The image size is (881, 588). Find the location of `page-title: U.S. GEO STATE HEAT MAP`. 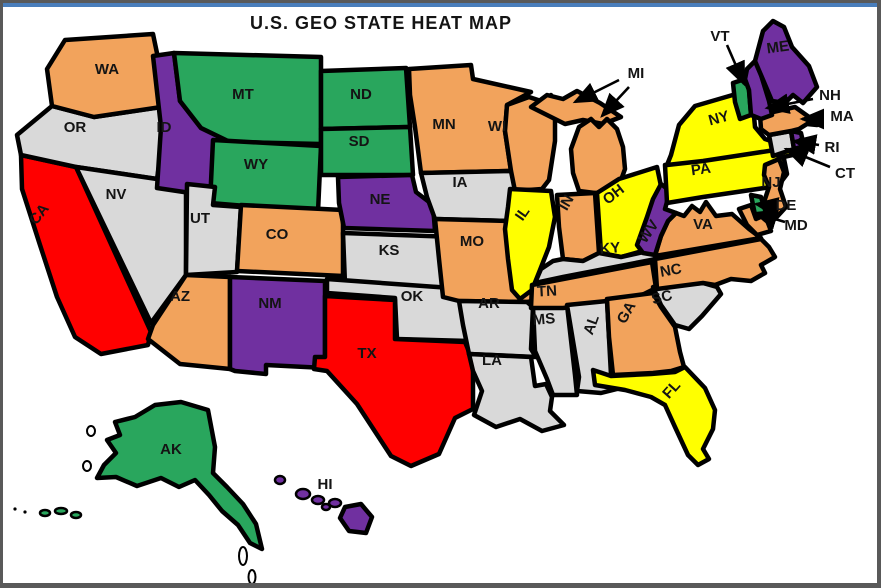

page-title: U.S. GEO STATE HEAT MAP is located at coordinates (381, 23).